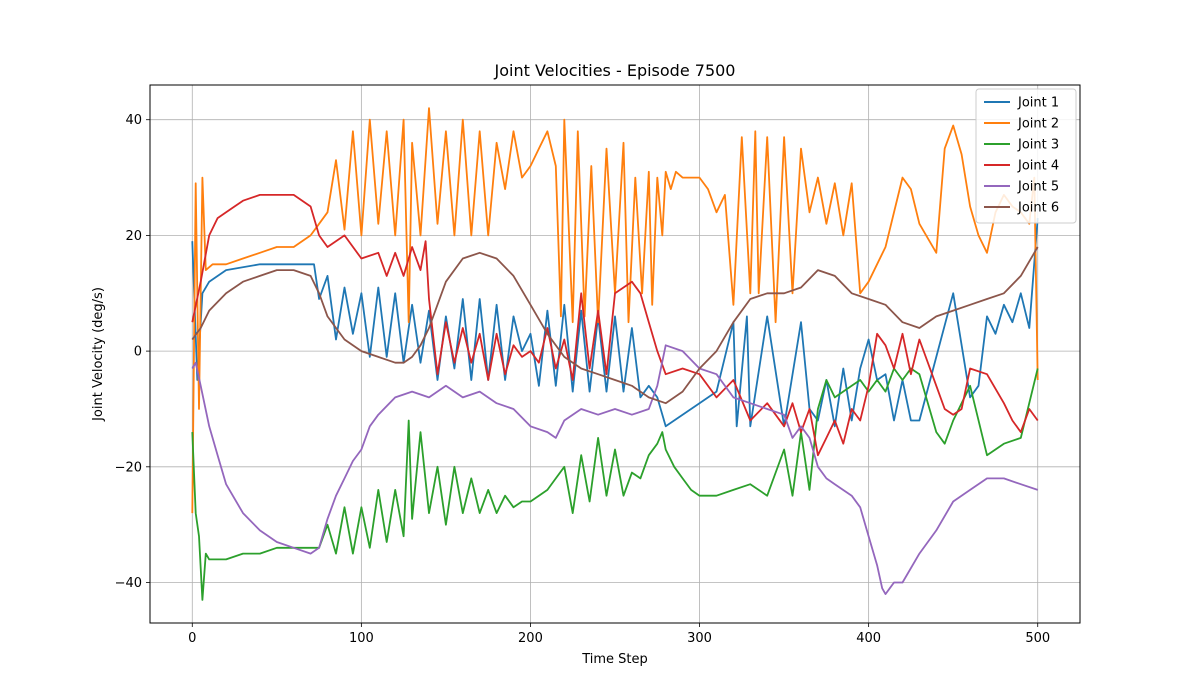  Describe the element at coordinates (138, 352) in the screenshot. I see `y-tick-label: 0` at that location.